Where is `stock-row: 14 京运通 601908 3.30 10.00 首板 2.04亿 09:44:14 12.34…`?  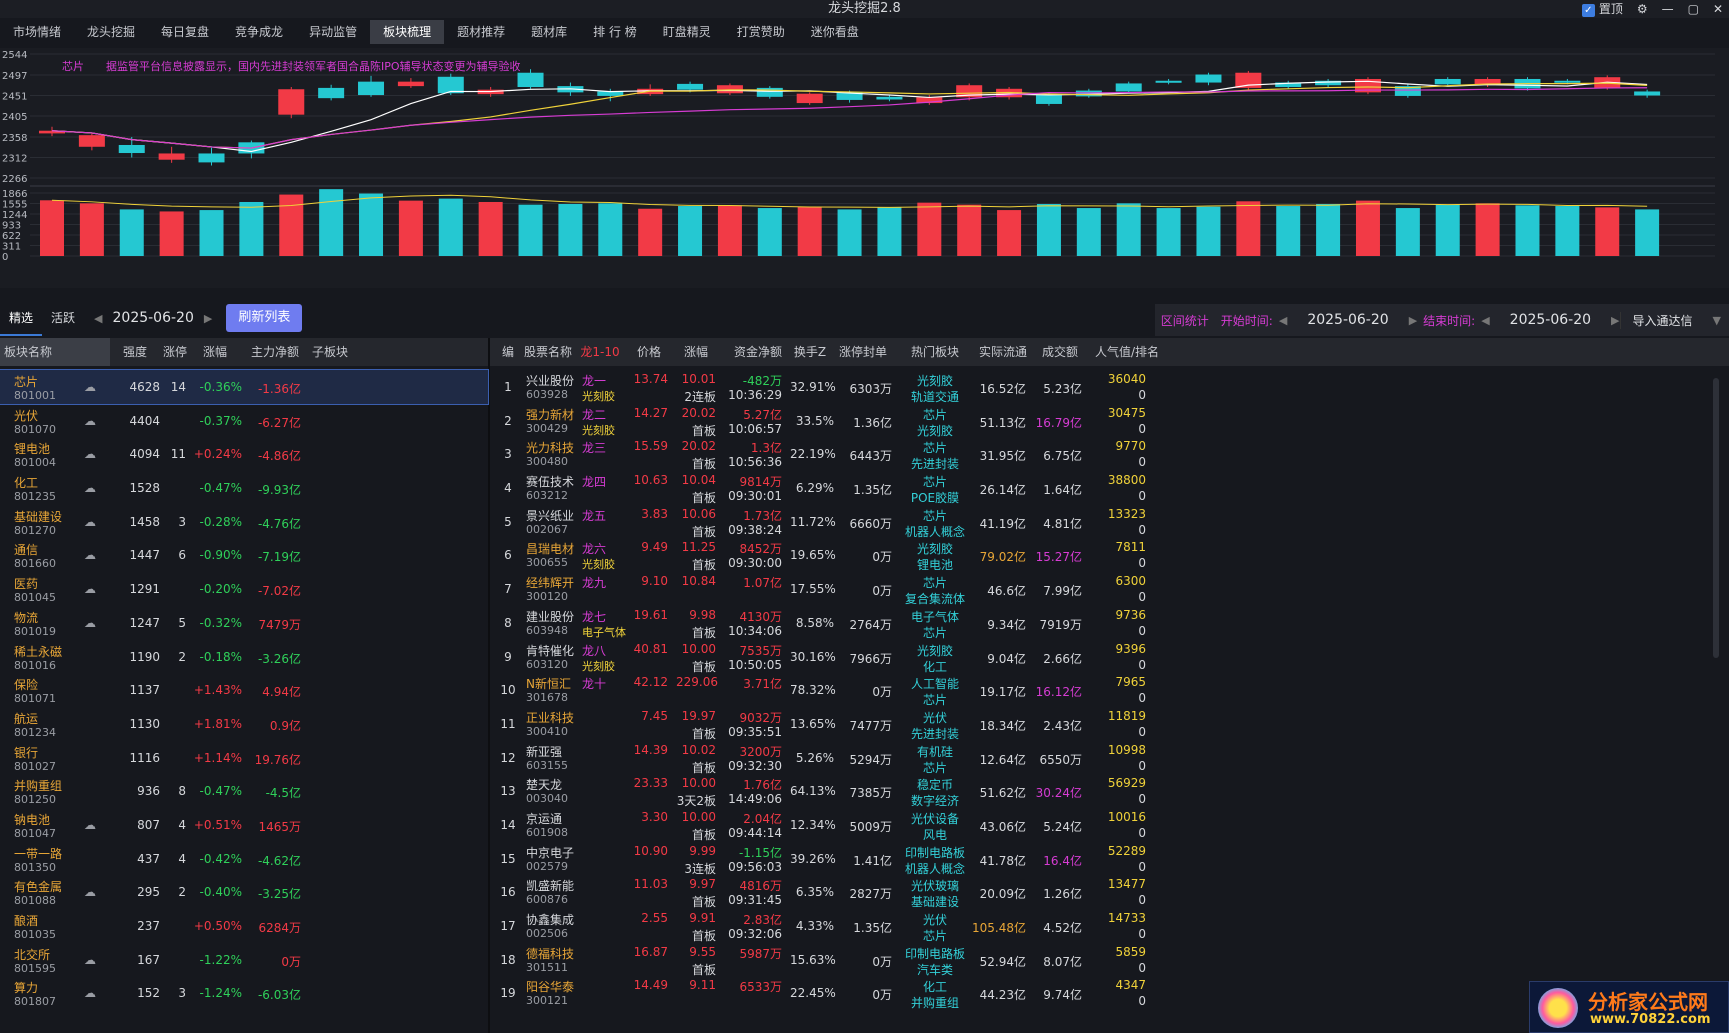 stock-row: 14 京运通 601908 3.30 10.00 首板 2.04亿 09:44:14 12.34… is located at coordinates (1109, 825).